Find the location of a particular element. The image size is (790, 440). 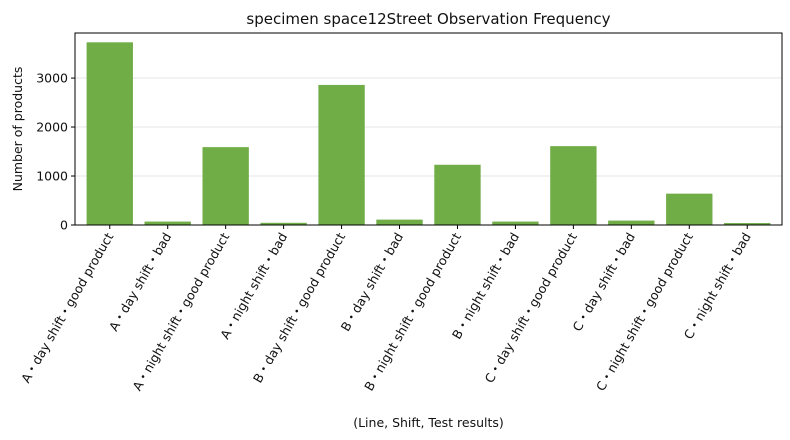

x-axis-label: (Line, Shift, Test results) is located at coordinates (428, 422).